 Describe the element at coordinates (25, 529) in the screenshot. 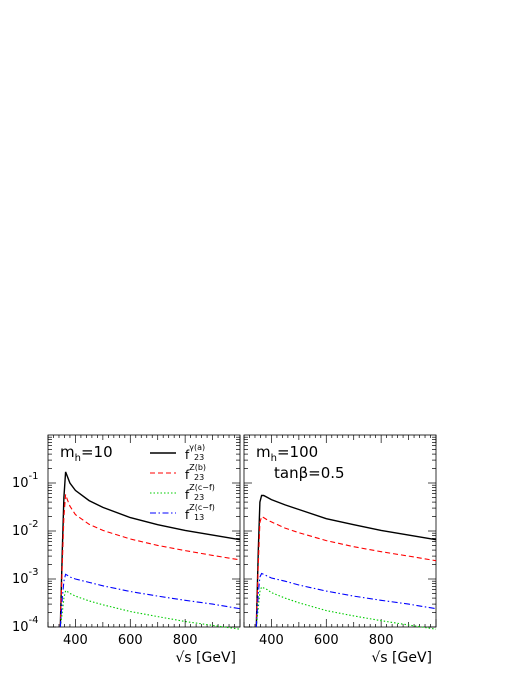

I see `y-tick-label: 10⁻²` at that location.